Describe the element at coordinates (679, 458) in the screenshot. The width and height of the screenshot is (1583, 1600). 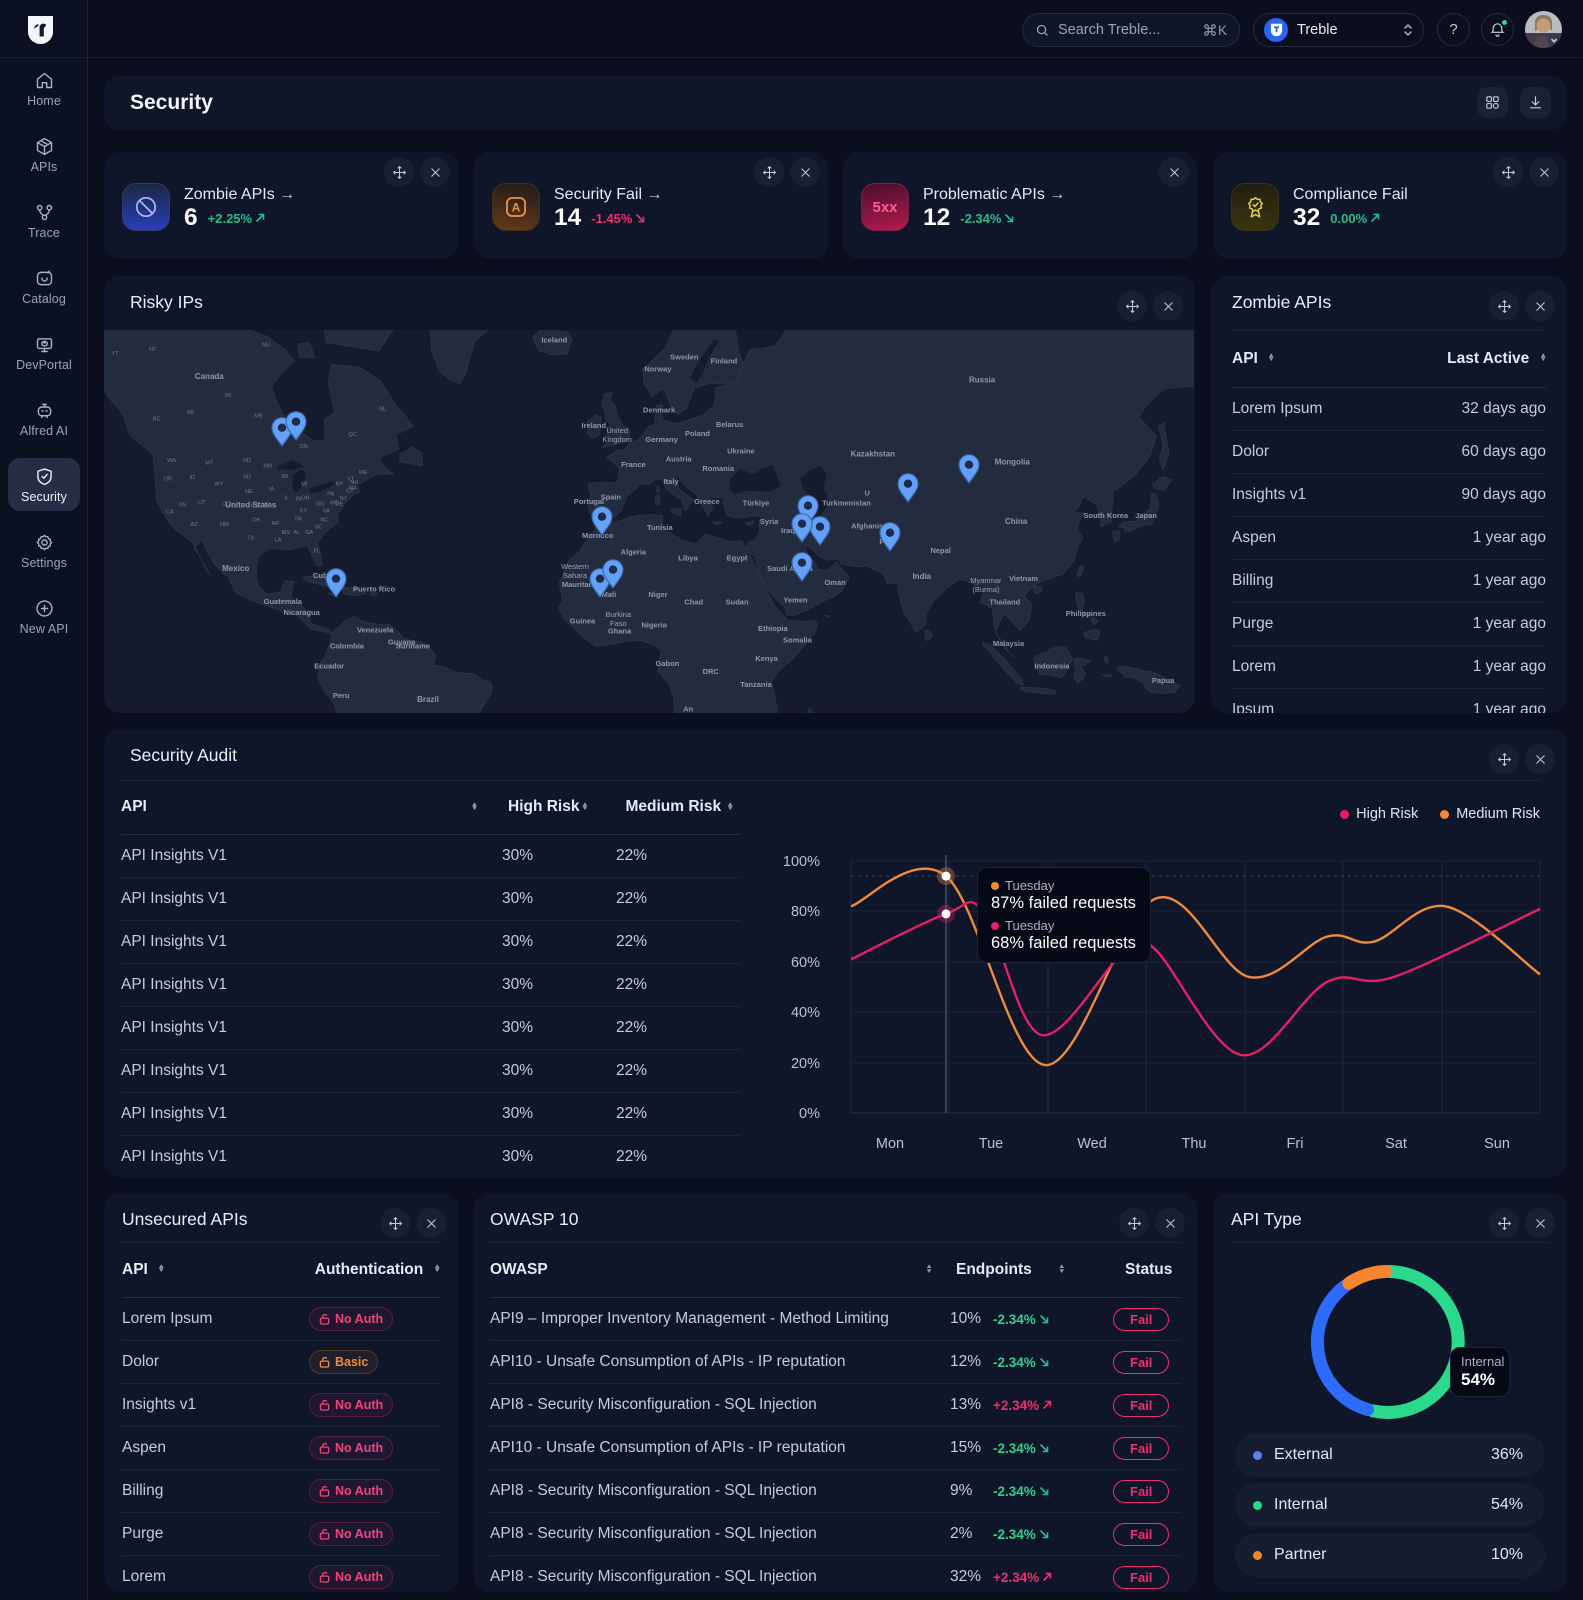
I see `svg-text: Austria` at that location.